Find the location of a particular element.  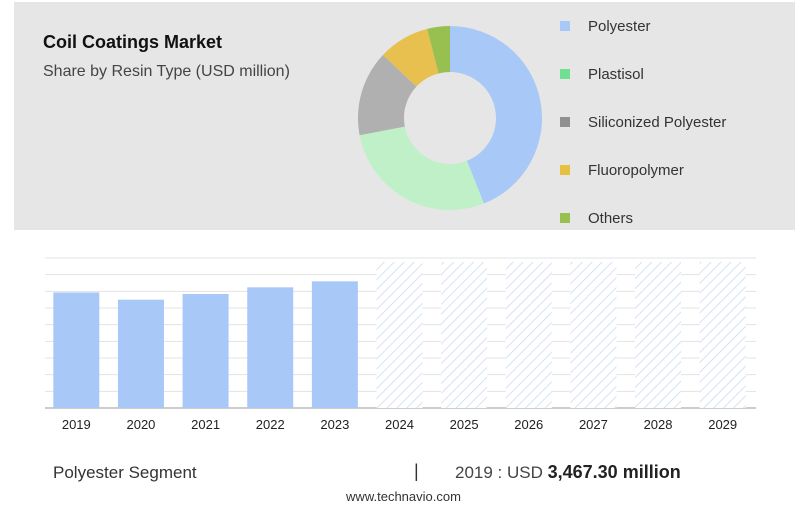

legend-label: Others is located at coordinates (611, 218).